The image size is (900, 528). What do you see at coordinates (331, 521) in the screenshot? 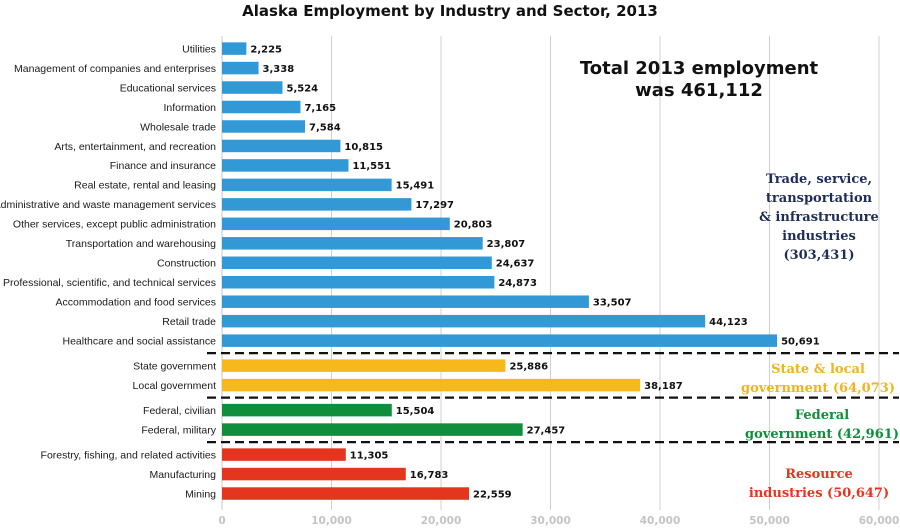
I see `x-tick-label: 10,000` at bounding box center [331, 521].